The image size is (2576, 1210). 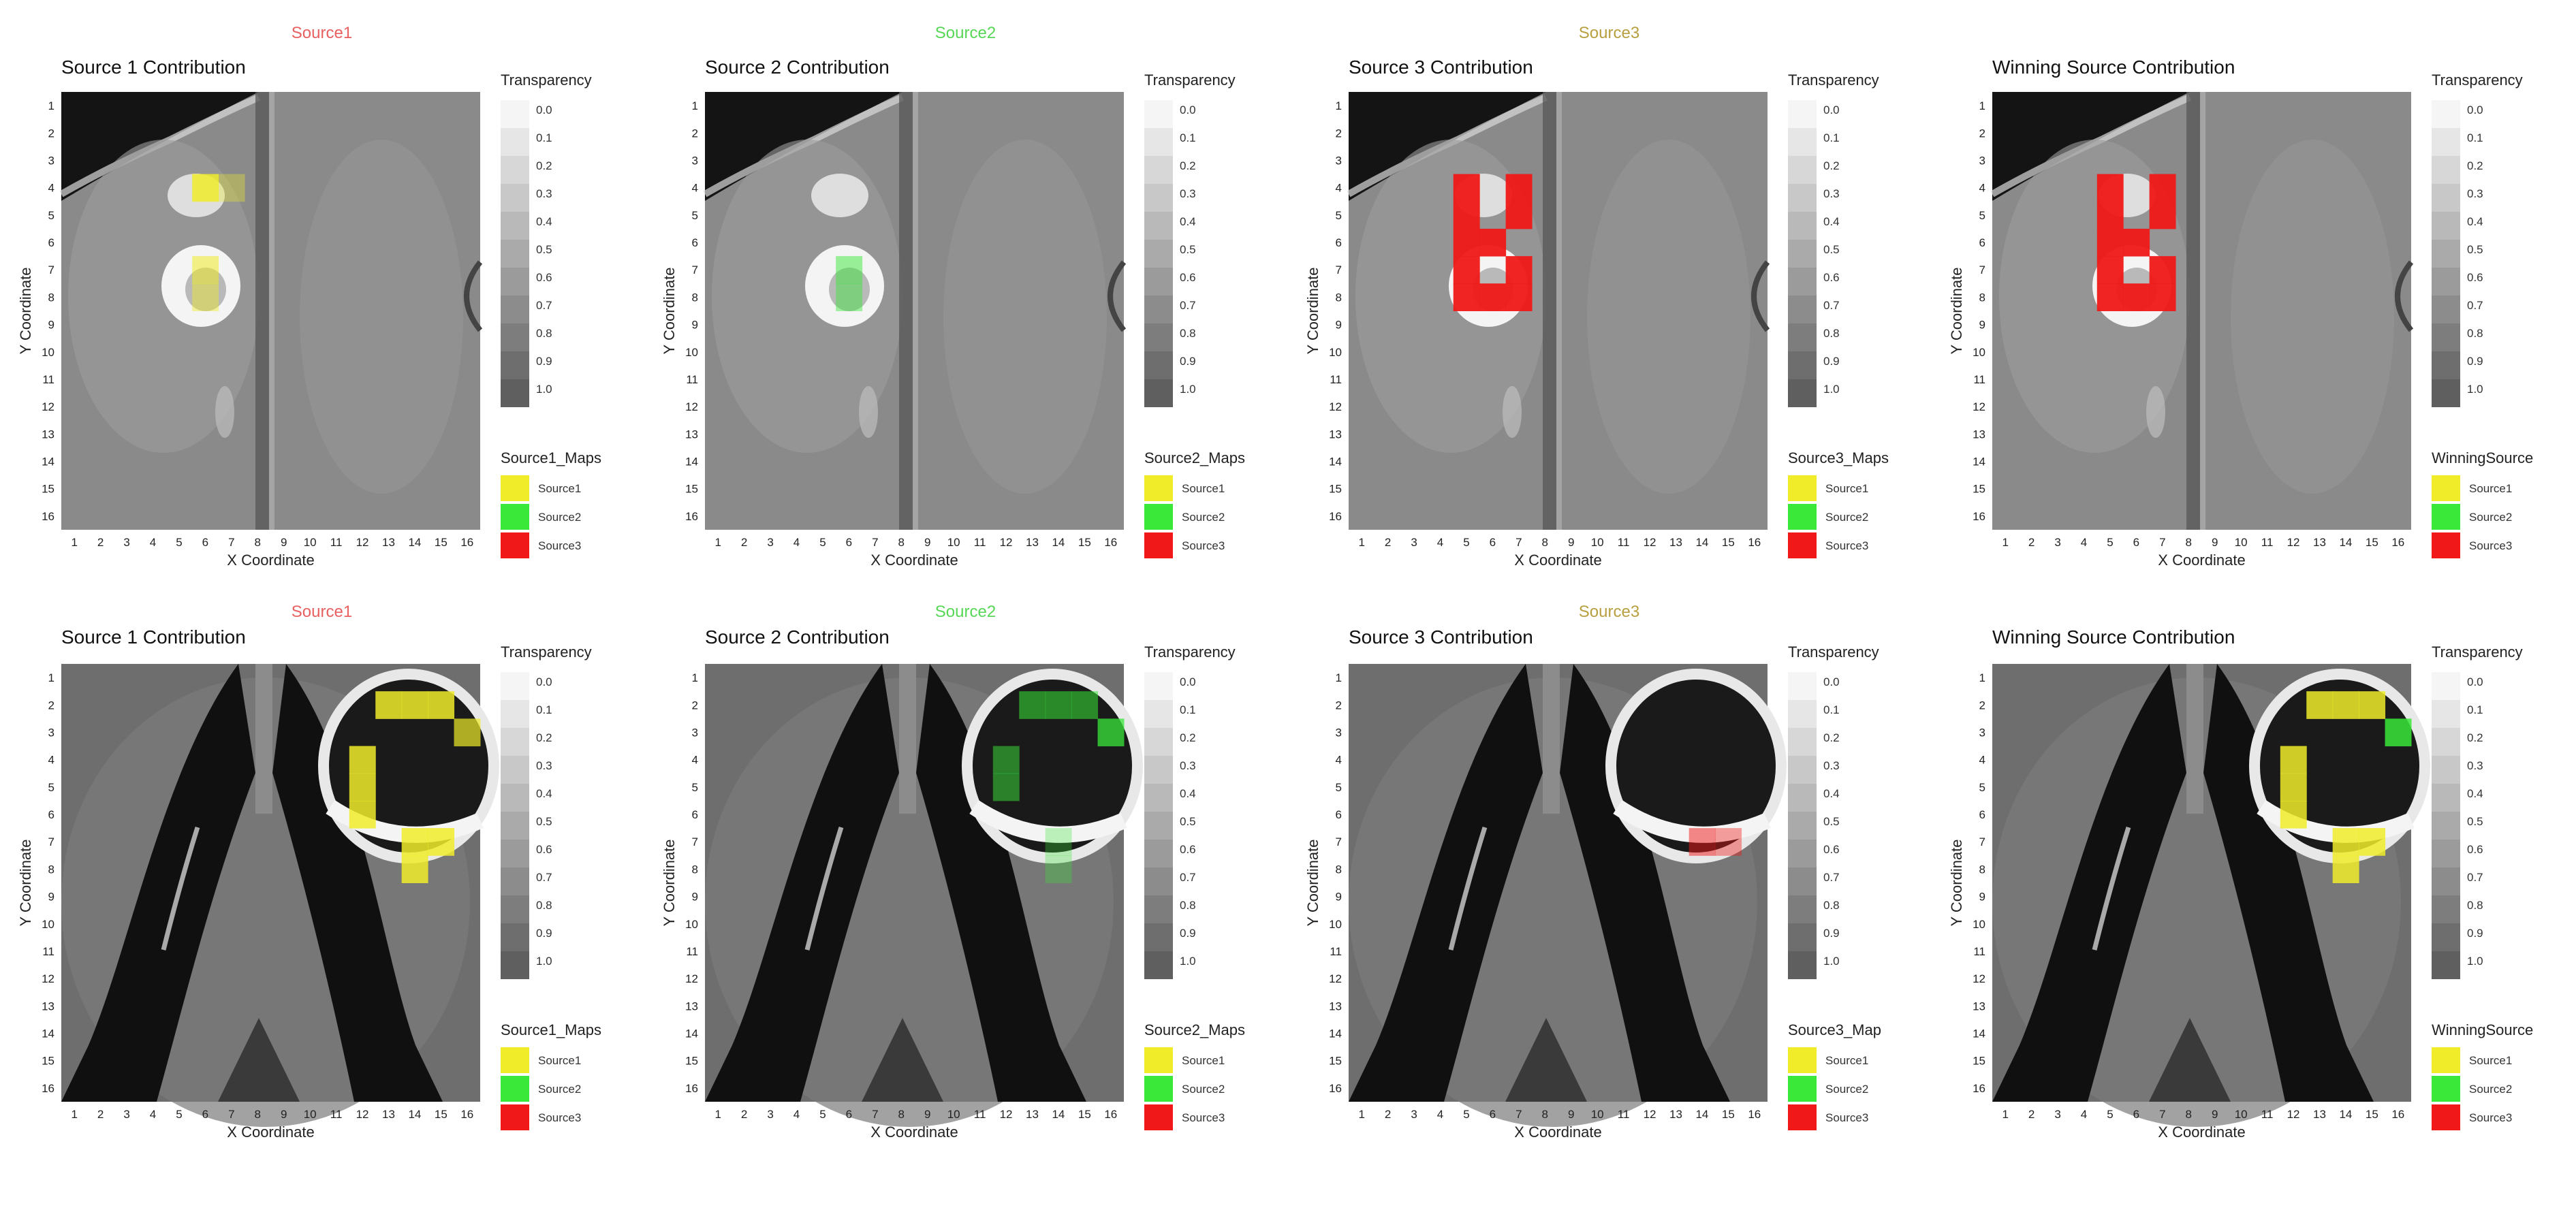 I want to click on y-tick-label: 8, so click(x=695, y=869).